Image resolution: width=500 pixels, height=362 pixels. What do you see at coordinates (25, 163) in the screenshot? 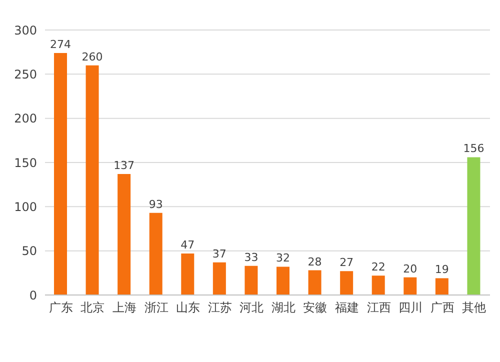
I see `y-tick-label: 150` at bounding box center [25, 163].